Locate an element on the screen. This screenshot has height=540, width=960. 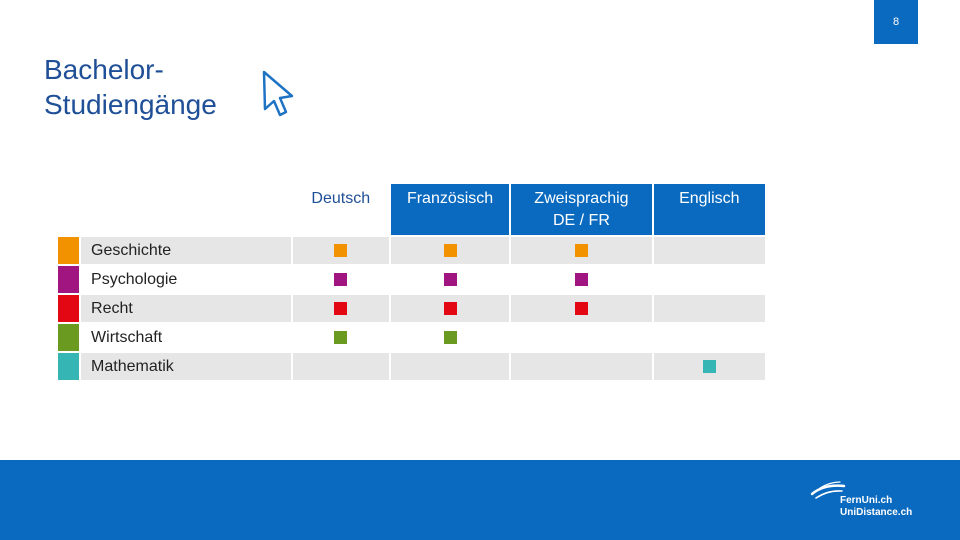
subject-label: Geschichte is located at coordinates (186, 250).